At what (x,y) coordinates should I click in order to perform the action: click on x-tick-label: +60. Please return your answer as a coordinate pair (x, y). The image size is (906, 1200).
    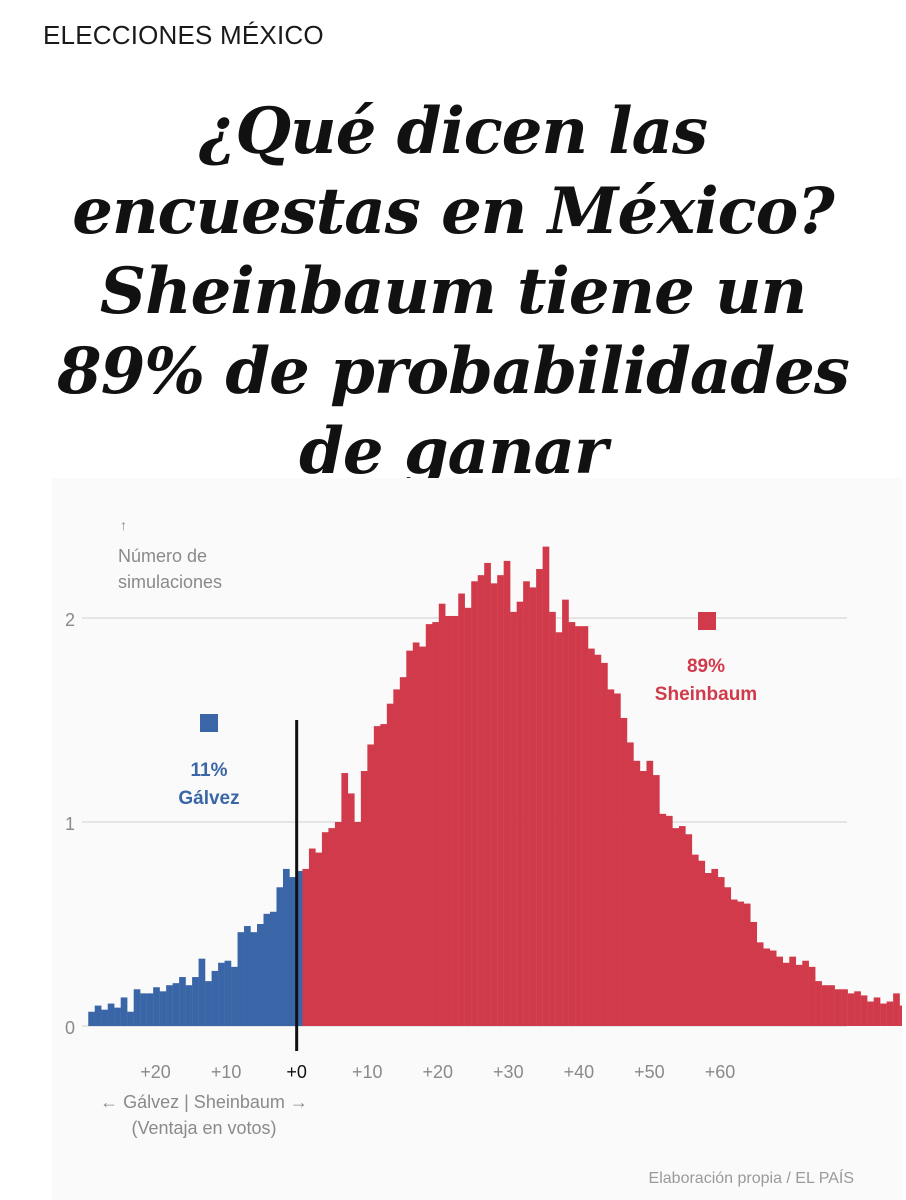
    Looking at the image, I should click on (720, 1072).